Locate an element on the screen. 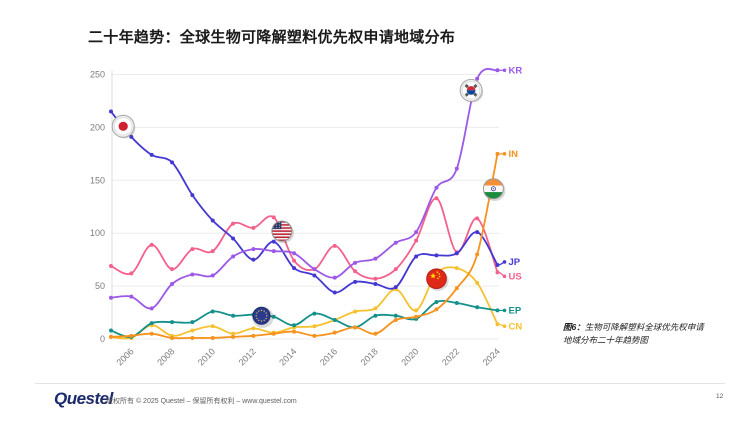 Image resolution: width=750 pixels, height=421 pixels. figure-caption-line2: 地域分布二十年趋势图 is located at coordinates (606, 339).